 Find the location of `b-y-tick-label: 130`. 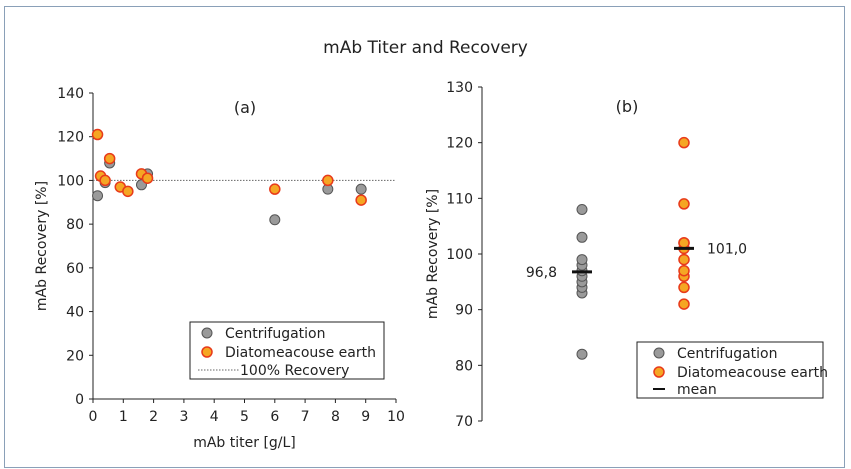

b-y-tick-label: 130 is located at coordinates (459, 88).